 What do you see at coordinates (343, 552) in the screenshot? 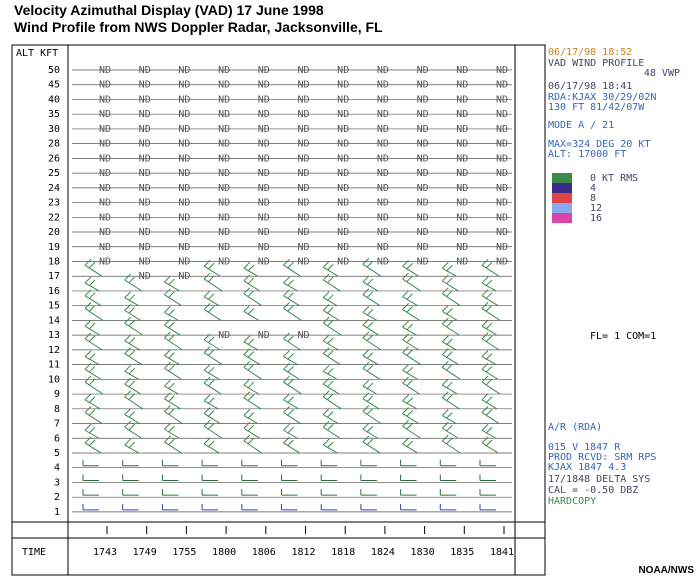
I see `time-label: 1818` at bounding box center [343, 552].